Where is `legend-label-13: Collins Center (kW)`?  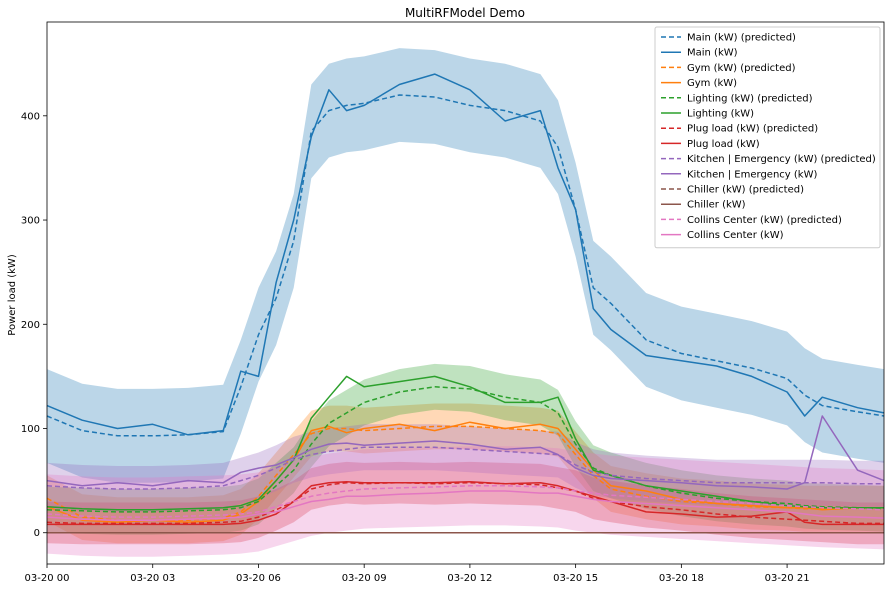 legend-label-13: Collins Center (kW) is located at coordinates (735, 235).